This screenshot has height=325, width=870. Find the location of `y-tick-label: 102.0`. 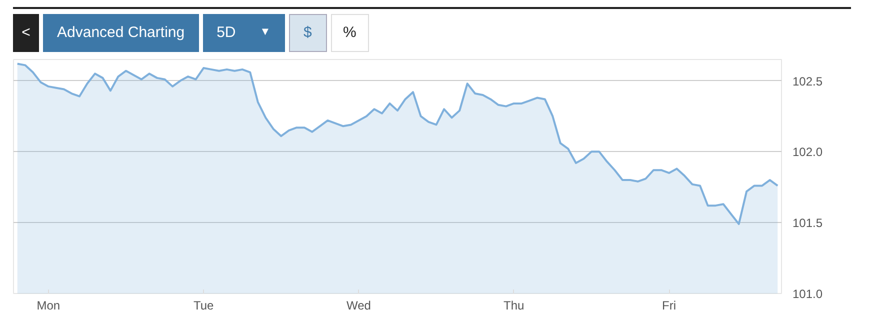

y-tick-label: 102.0 is located at coordinates (807, 152).